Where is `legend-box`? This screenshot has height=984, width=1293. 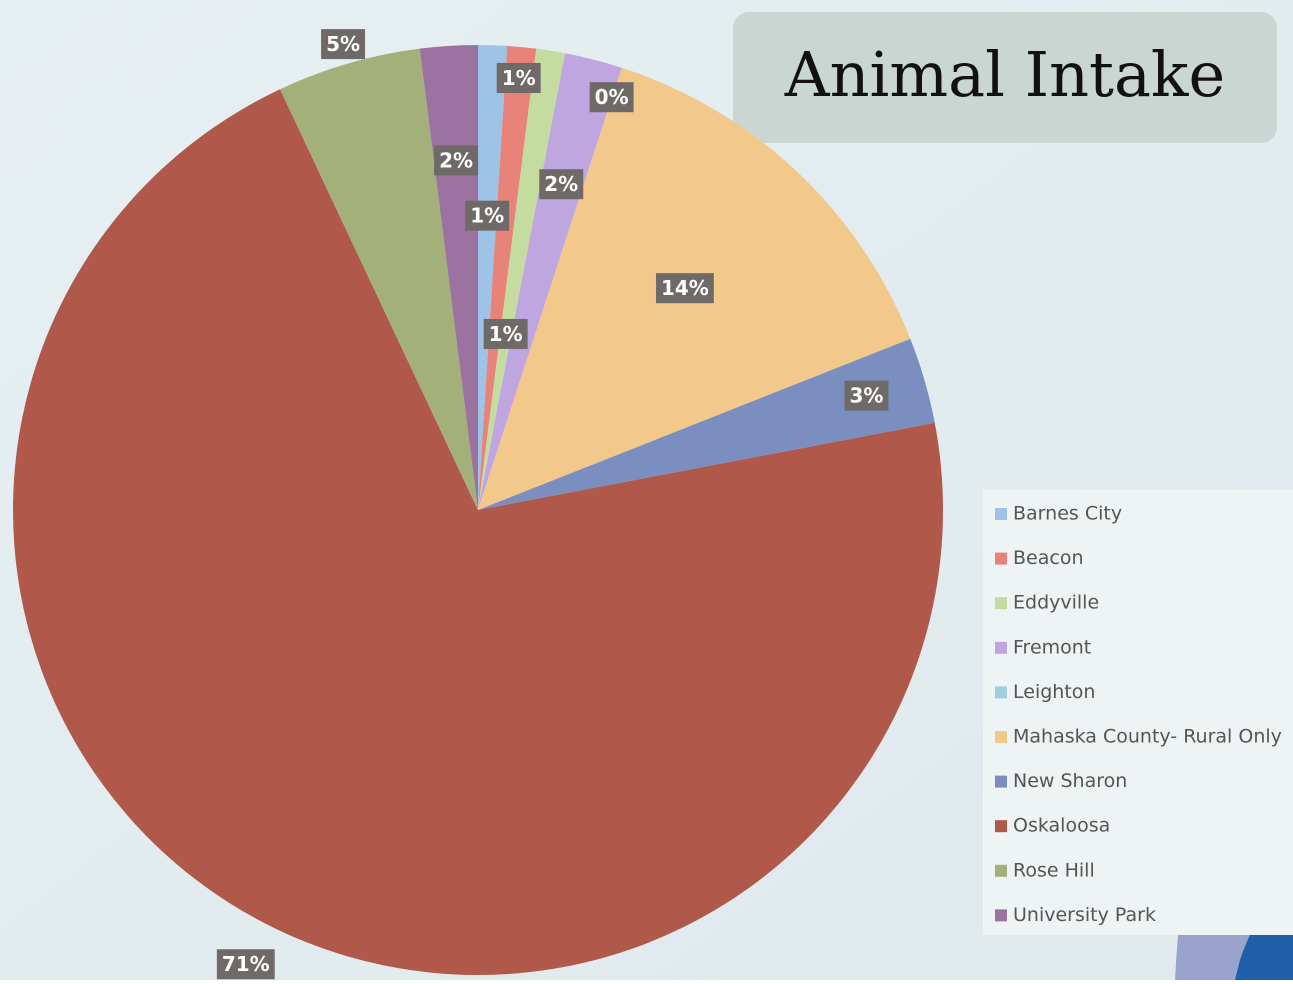
legend-box is located at coordinates (1138, 712).